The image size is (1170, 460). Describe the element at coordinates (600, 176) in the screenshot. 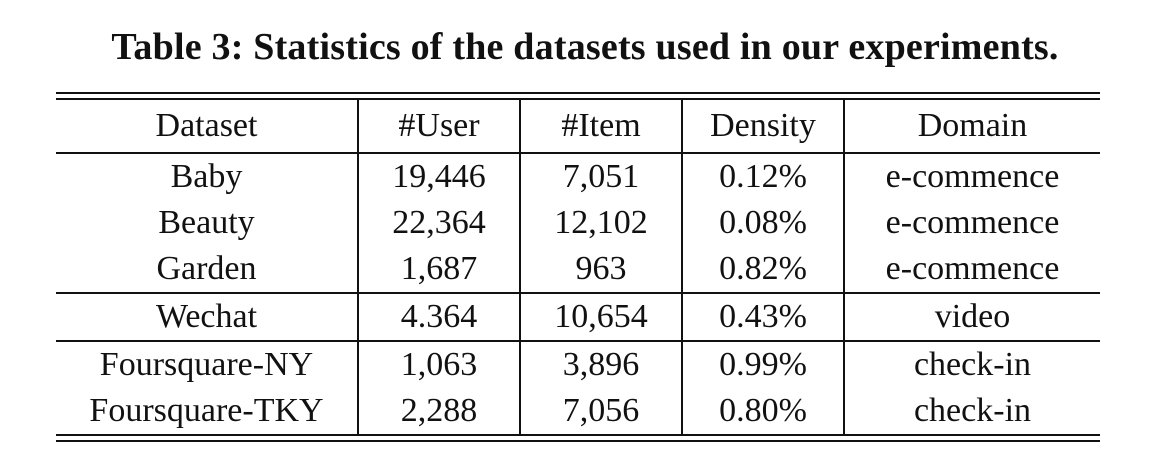

I see `cell-item: 7,051` at that location.